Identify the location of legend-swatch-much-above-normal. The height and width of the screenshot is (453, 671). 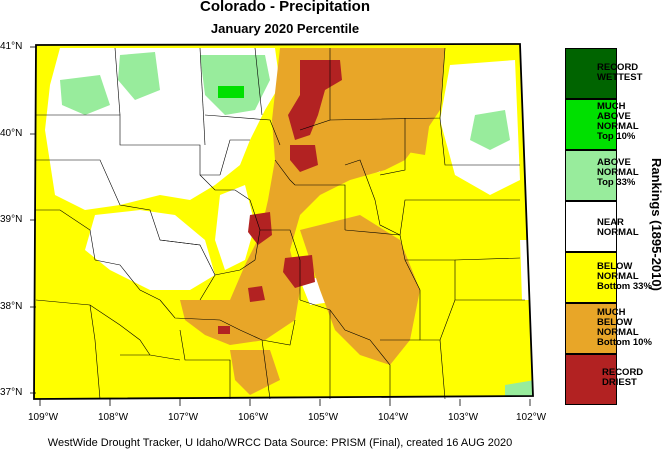
(591, 124).